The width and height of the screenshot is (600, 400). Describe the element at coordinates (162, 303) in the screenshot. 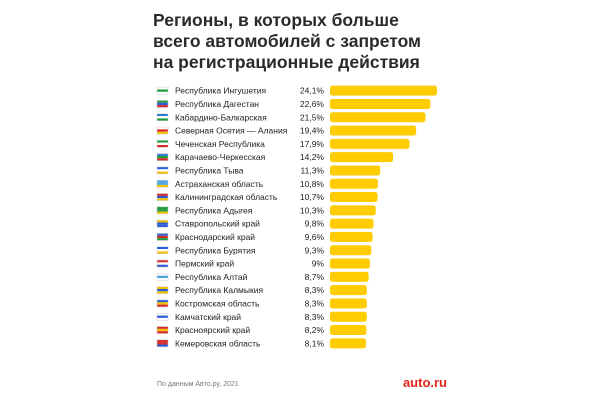

I see `flag-kostroma-icon` at that location.